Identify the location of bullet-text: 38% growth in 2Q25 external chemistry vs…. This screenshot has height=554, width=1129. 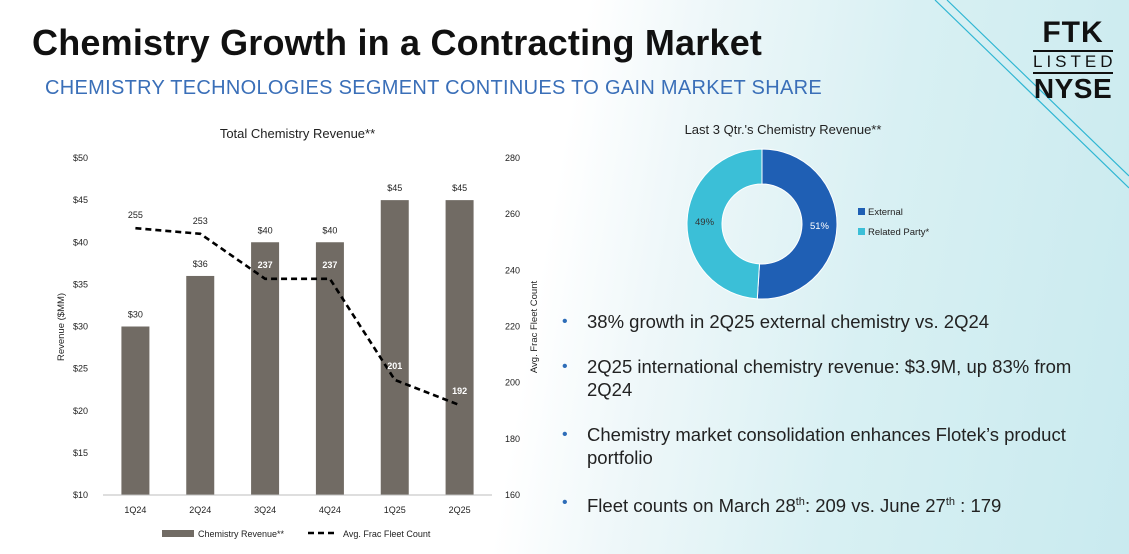
(788, 321).